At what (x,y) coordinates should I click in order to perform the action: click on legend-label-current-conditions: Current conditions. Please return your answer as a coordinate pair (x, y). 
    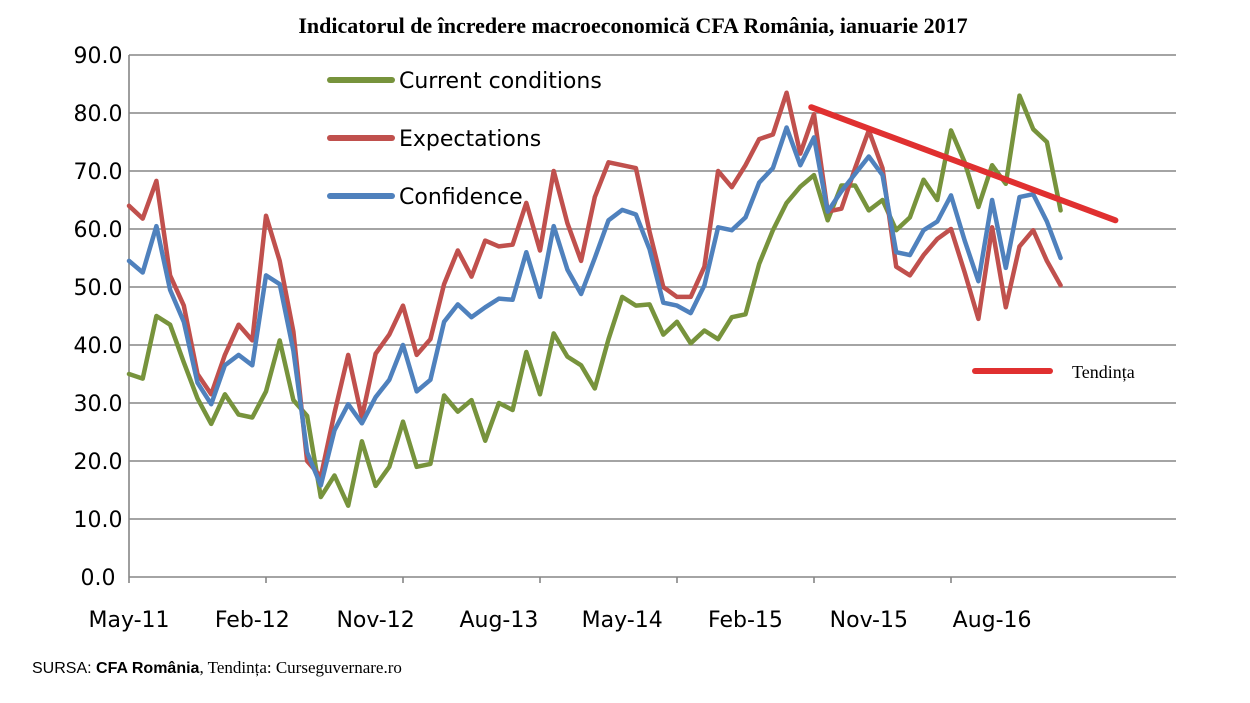
    Looking at the image, I should click on (500, 81).